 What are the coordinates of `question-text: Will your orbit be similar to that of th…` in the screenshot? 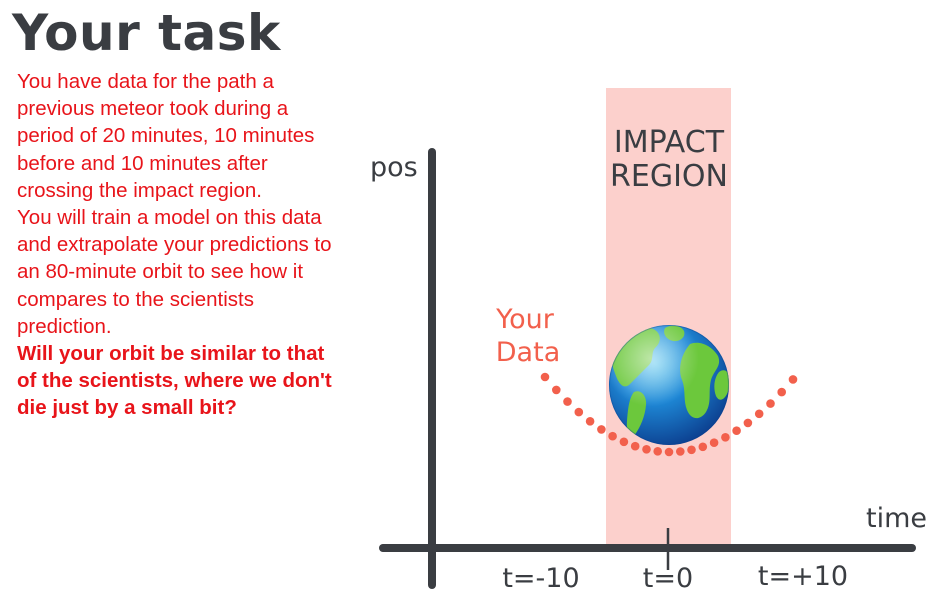 It's located at (174, 381).